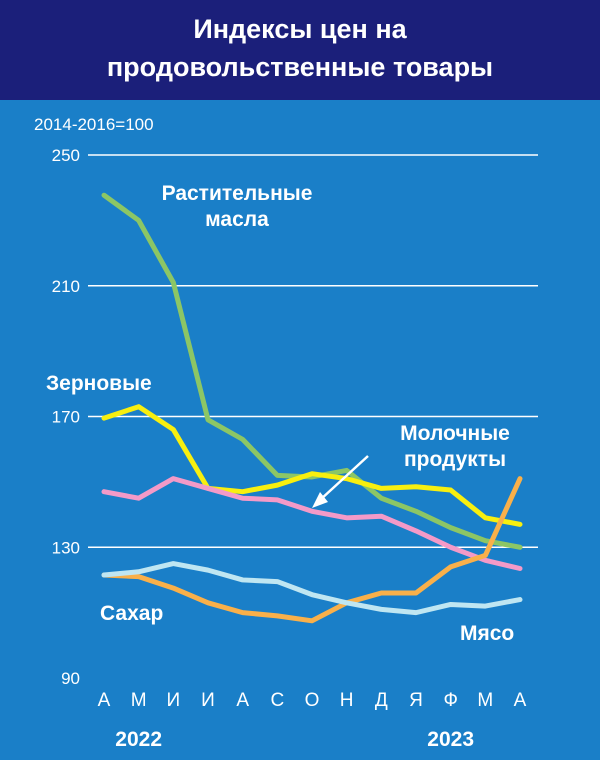 This screenshot has width=600, height=760. What do you see at coordinates (300, 50) in the screenshot?
I see `chart-header: Индексы цен на продовольственные товары` at bounding box center [300, 50].